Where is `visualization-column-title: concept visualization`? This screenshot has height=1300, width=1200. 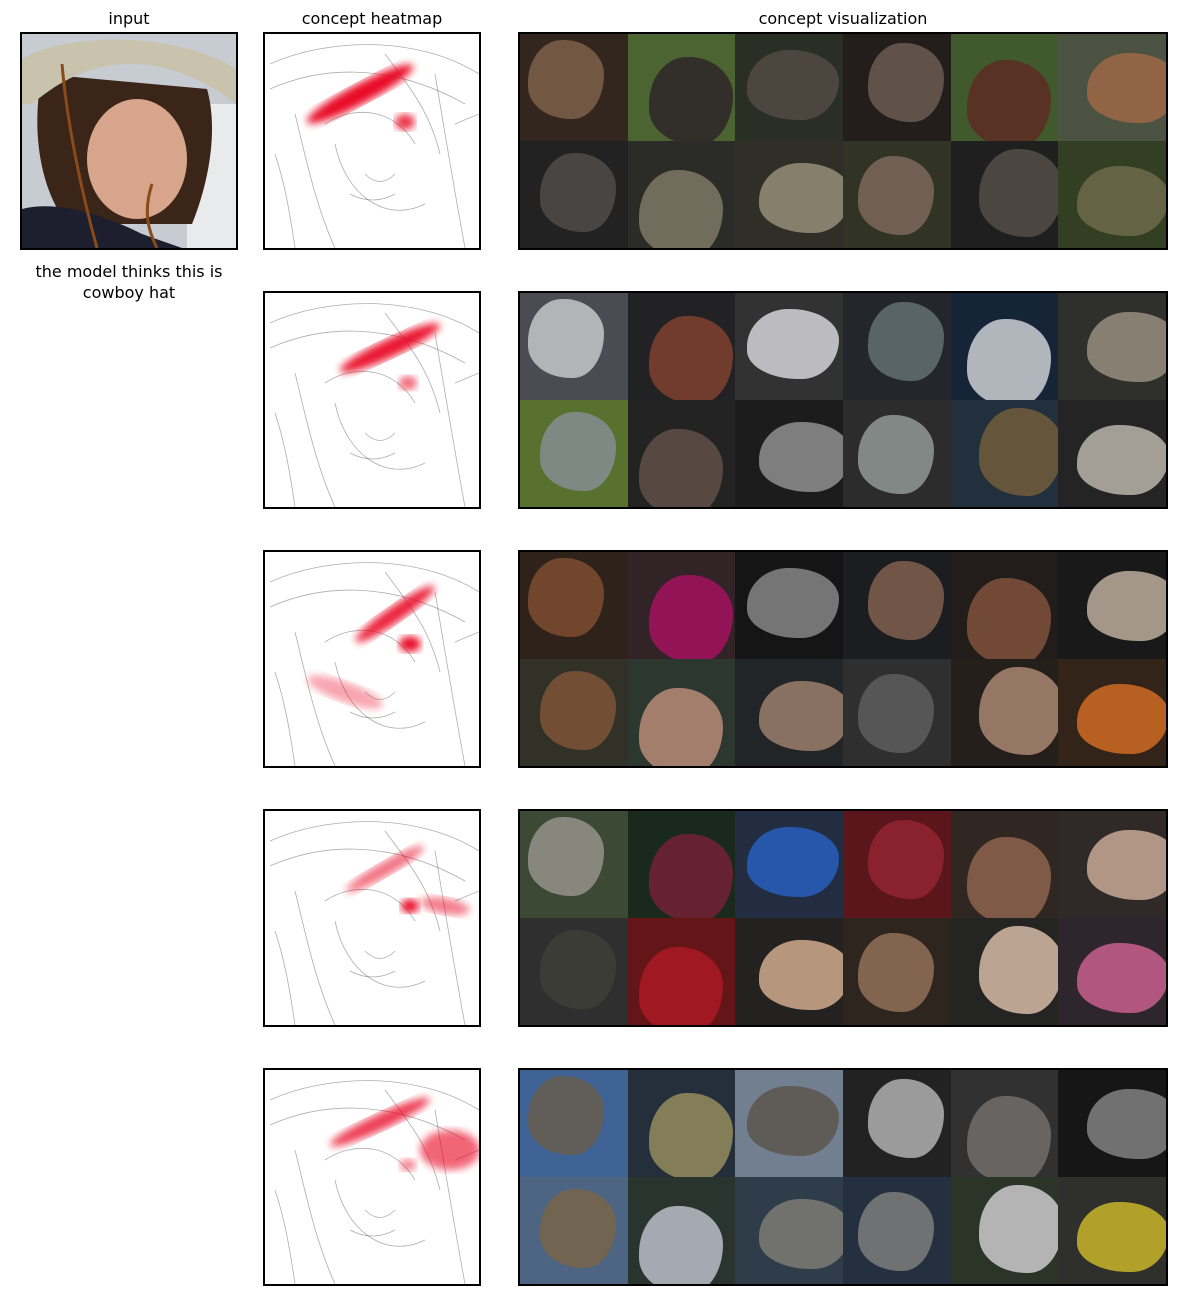
visualization-column-title: concept visualization is located at coordinates (843, 18).